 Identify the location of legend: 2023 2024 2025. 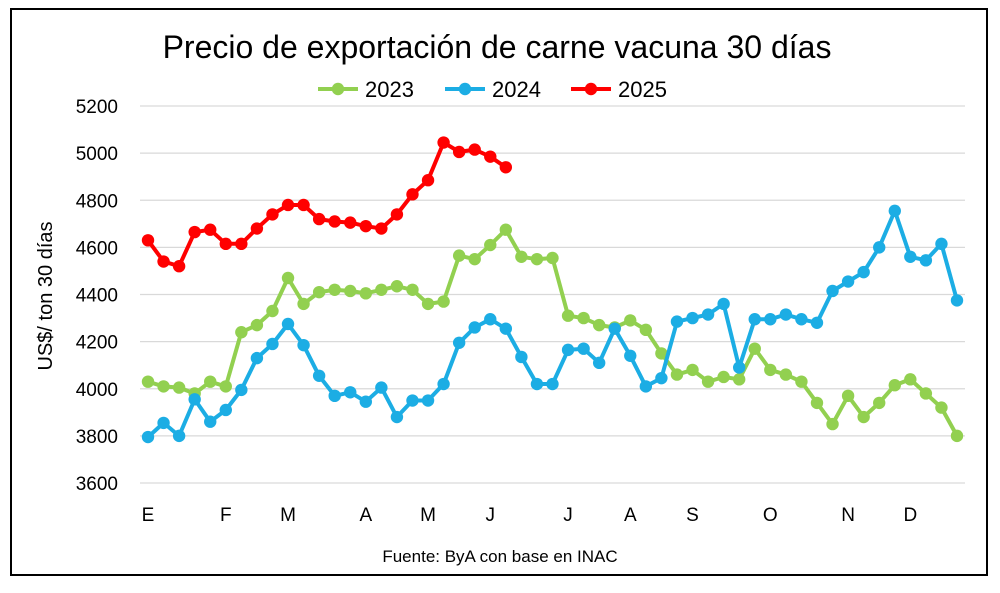
(492, 89).